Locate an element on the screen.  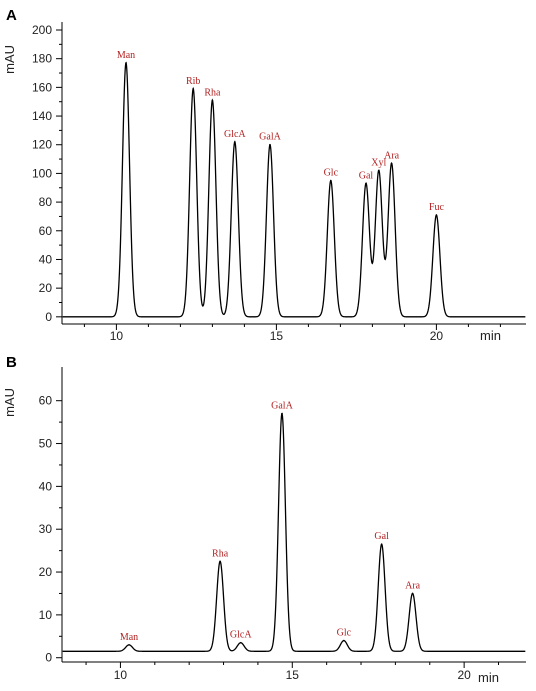
panel-a-letter: A is located at coordinates (11, 15).